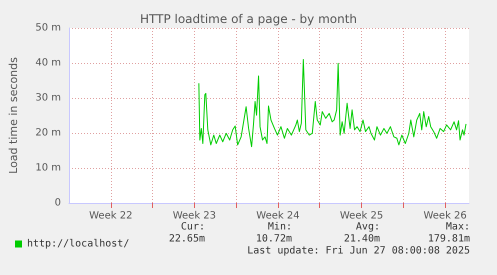  I want to click on y-tick-label: 30 m, so click(48, 98).